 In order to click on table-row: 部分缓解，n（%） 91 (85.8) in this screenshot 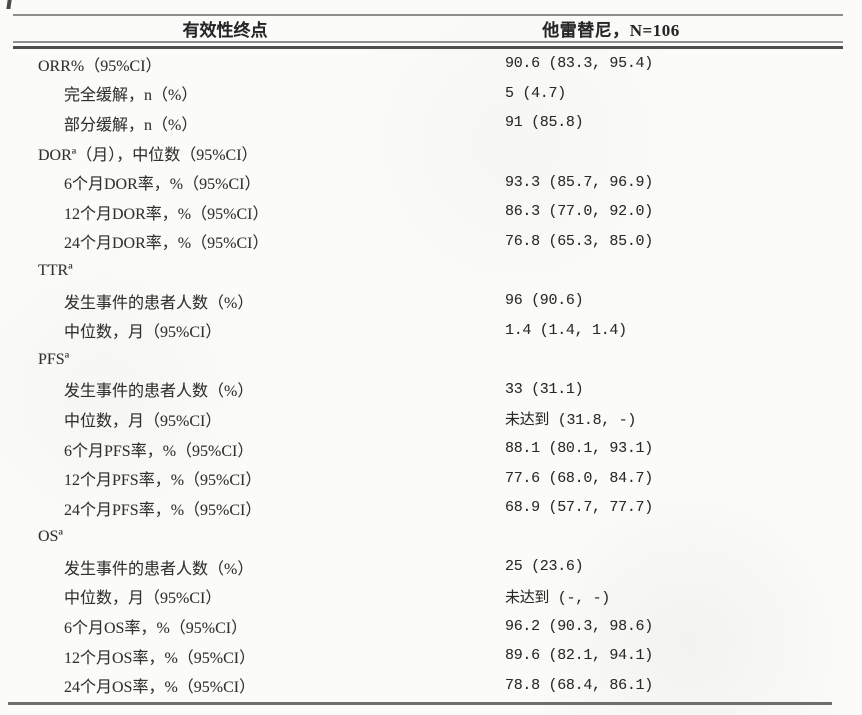, I will do `click(428, 123)`.